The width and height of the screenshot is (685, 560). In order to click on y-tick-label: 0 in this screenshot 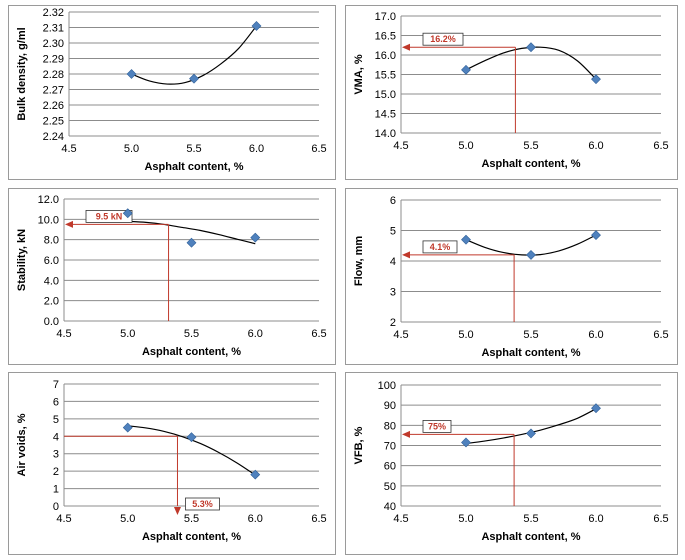, I will do `click(56, 507)`.